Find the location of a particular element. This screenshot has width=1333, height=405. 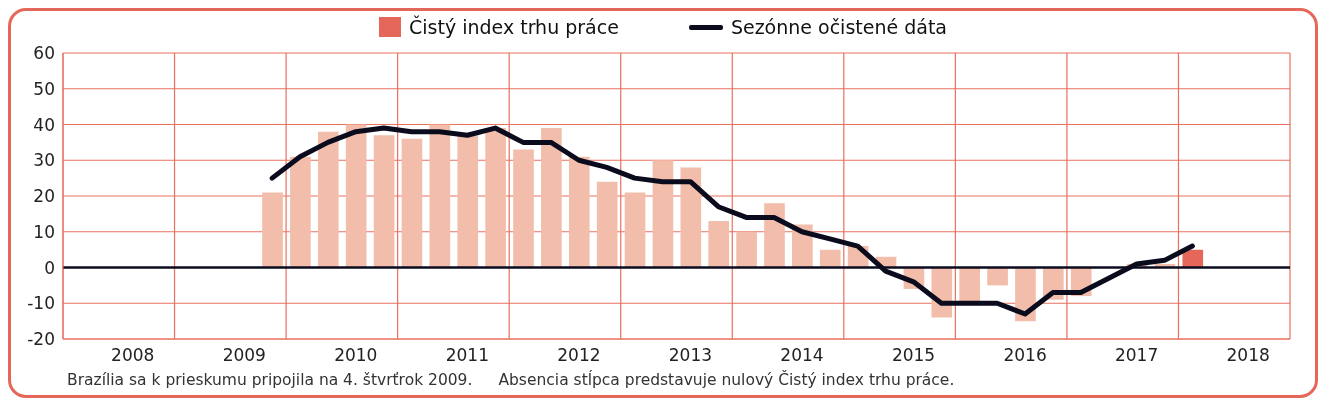

y-tick-label: 0 is located at coordinates (49, 267).